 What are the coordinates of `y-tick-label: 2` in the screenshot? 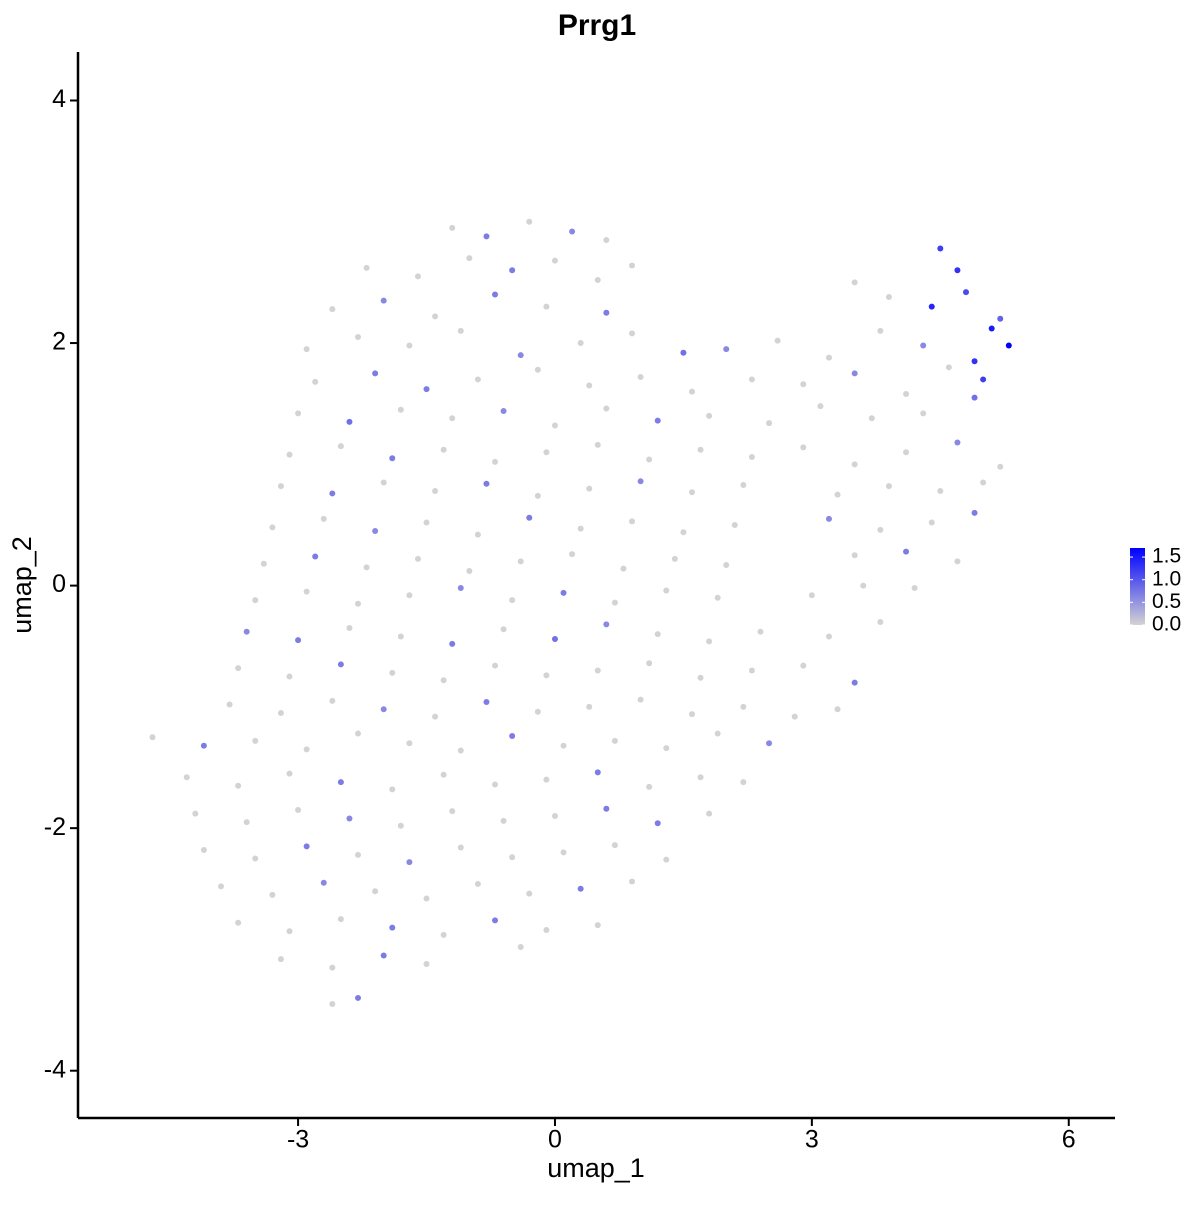 It's located at (59, 342).